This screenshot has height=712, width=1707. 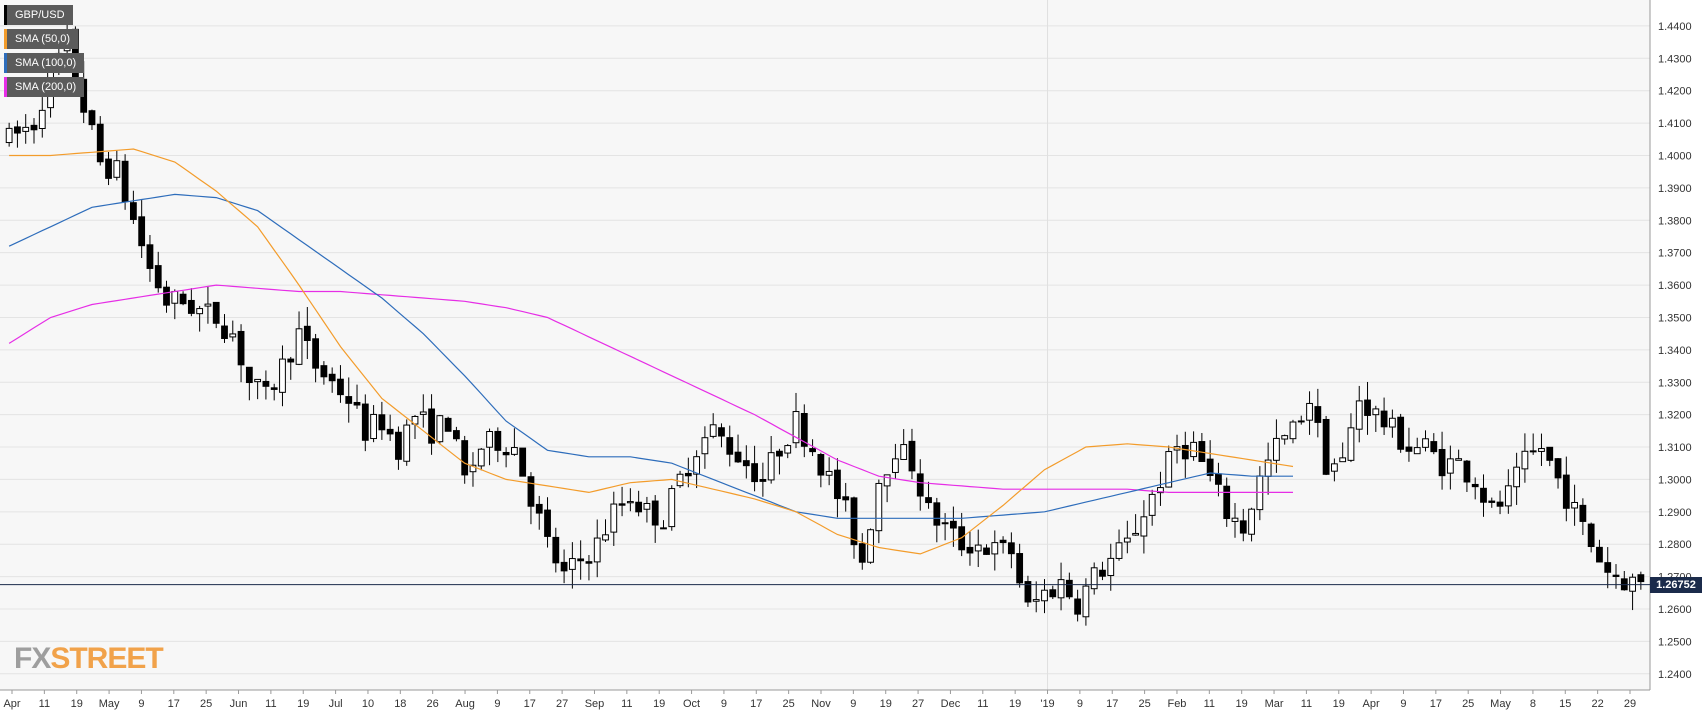 What do you see at coordinates (1144, 704) in the screenshot?
I see `x-tick-label: 25` at bounding box center [1144, 704].